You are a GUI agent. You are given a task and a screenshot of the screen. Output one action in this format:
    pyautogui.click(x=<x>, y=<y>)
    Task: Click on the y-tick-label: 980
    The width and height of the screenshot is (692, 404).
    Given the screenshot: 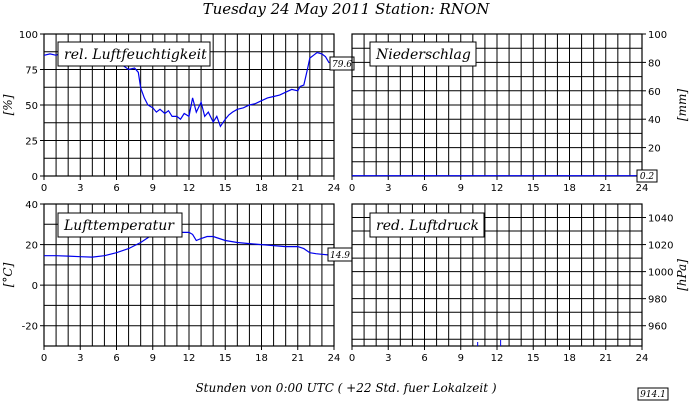 What is the action you would take?
    pyautogui.click(x=657, y=300)
    